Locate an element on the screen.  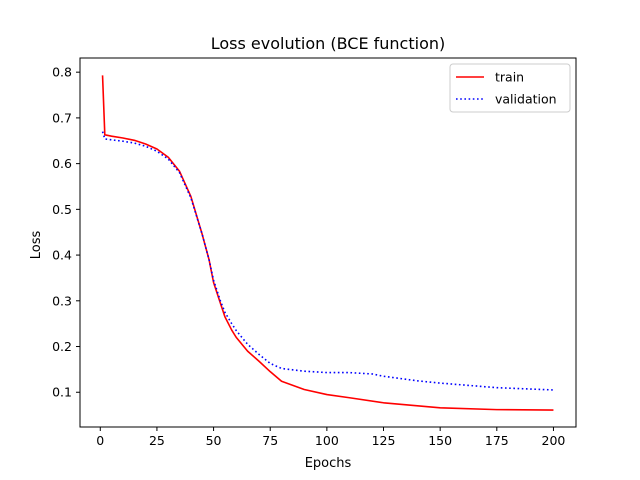
y-axis-label: Loss is located at coordinates (36, 245).